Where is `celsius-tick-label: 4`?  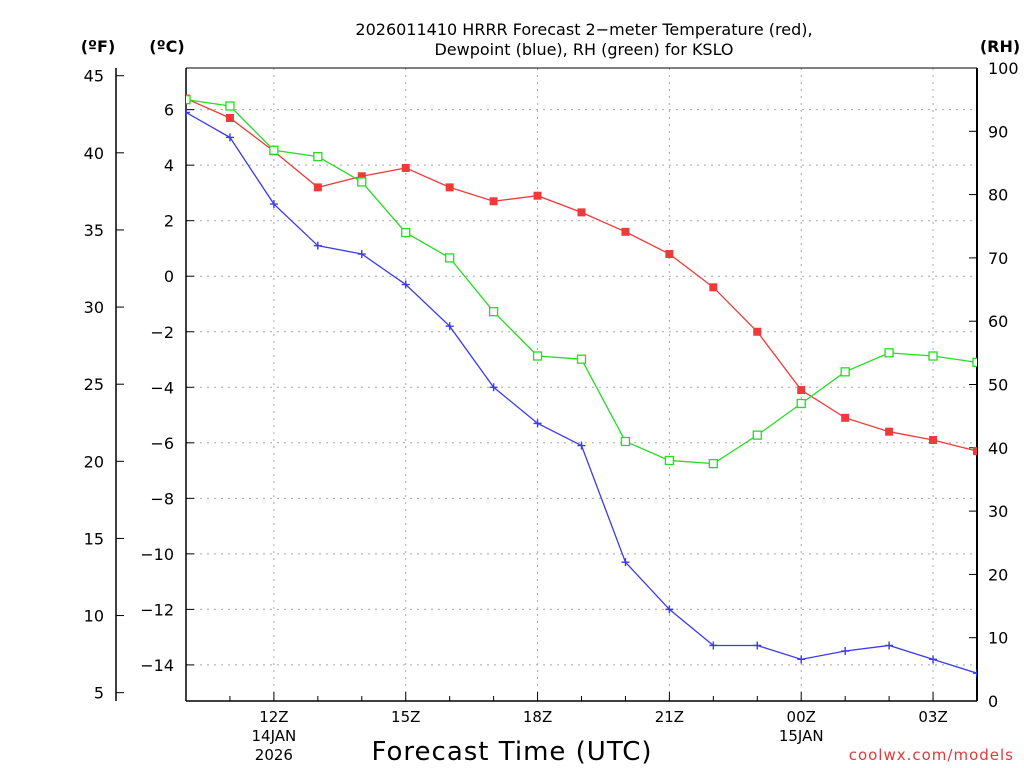 celsius-tick-label: 4 is located at coordinates (169, 165).